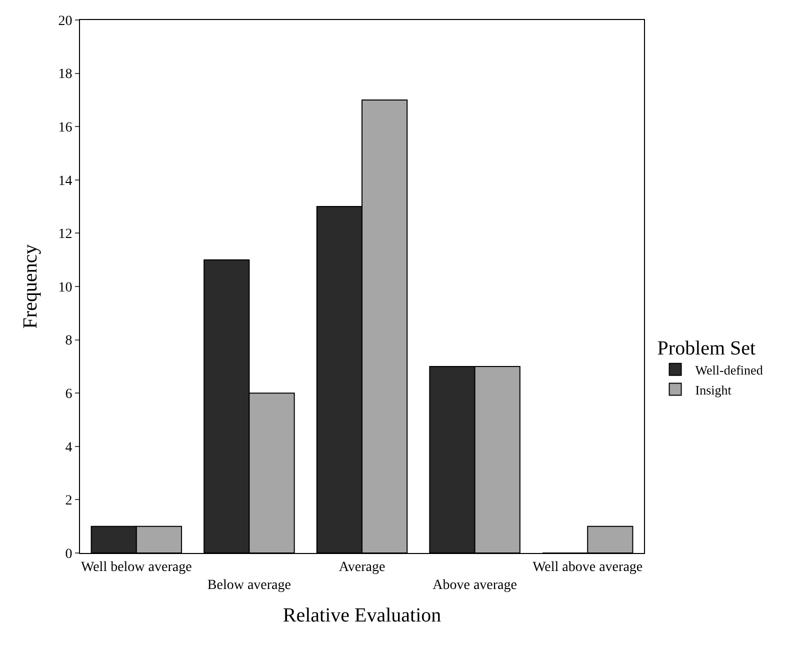 The height and width of the screenshot is (663, 804). I want to click on y-tick-label: 14, so click(65, 181).